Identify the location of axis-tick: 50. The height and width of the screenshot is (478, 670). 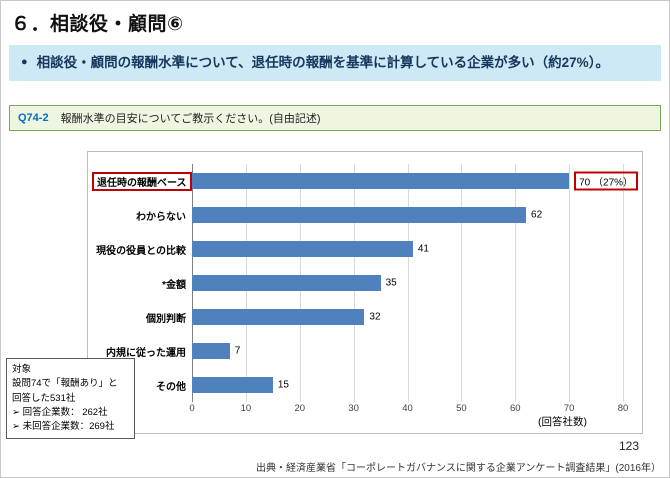
(461, 408).